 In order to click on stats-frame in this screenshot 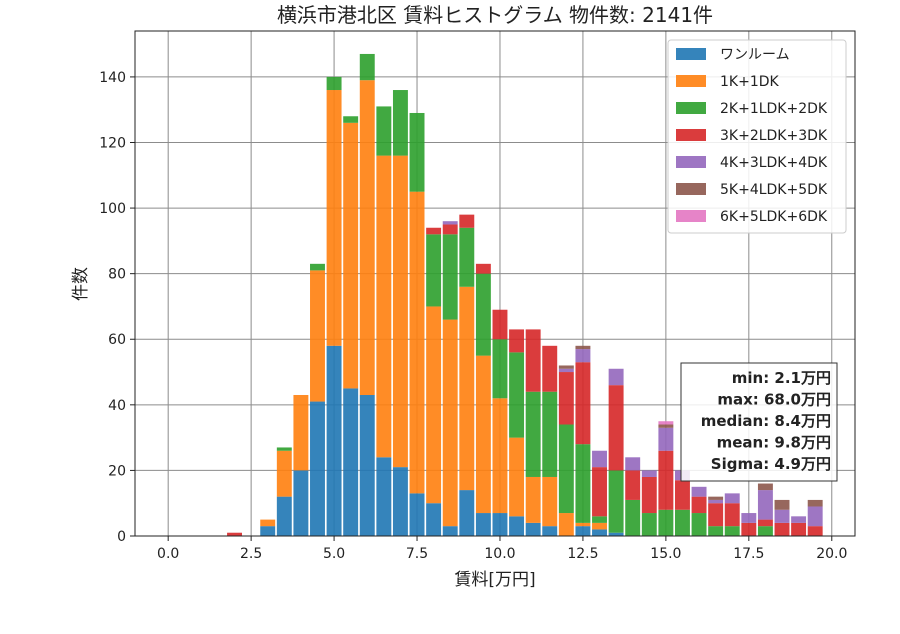, I will do `click(759, 422)`.